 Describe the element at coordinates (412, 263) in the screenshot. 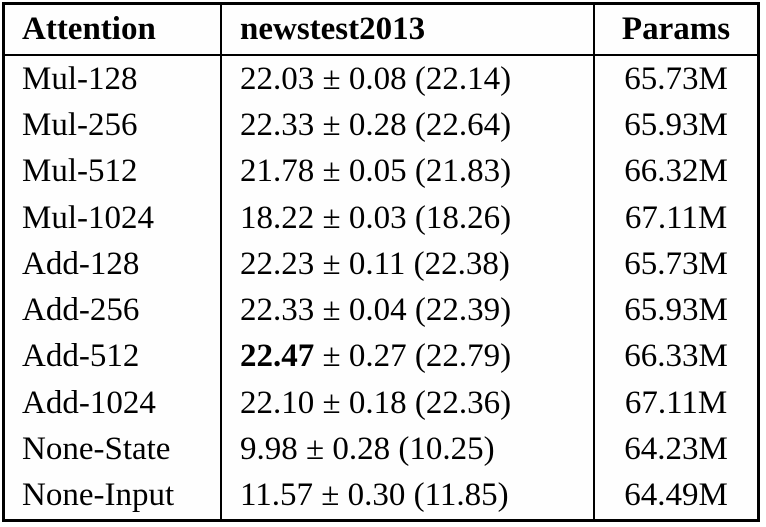

I see `score-std-and-best: ± 0.11 (22.38)` at that location.